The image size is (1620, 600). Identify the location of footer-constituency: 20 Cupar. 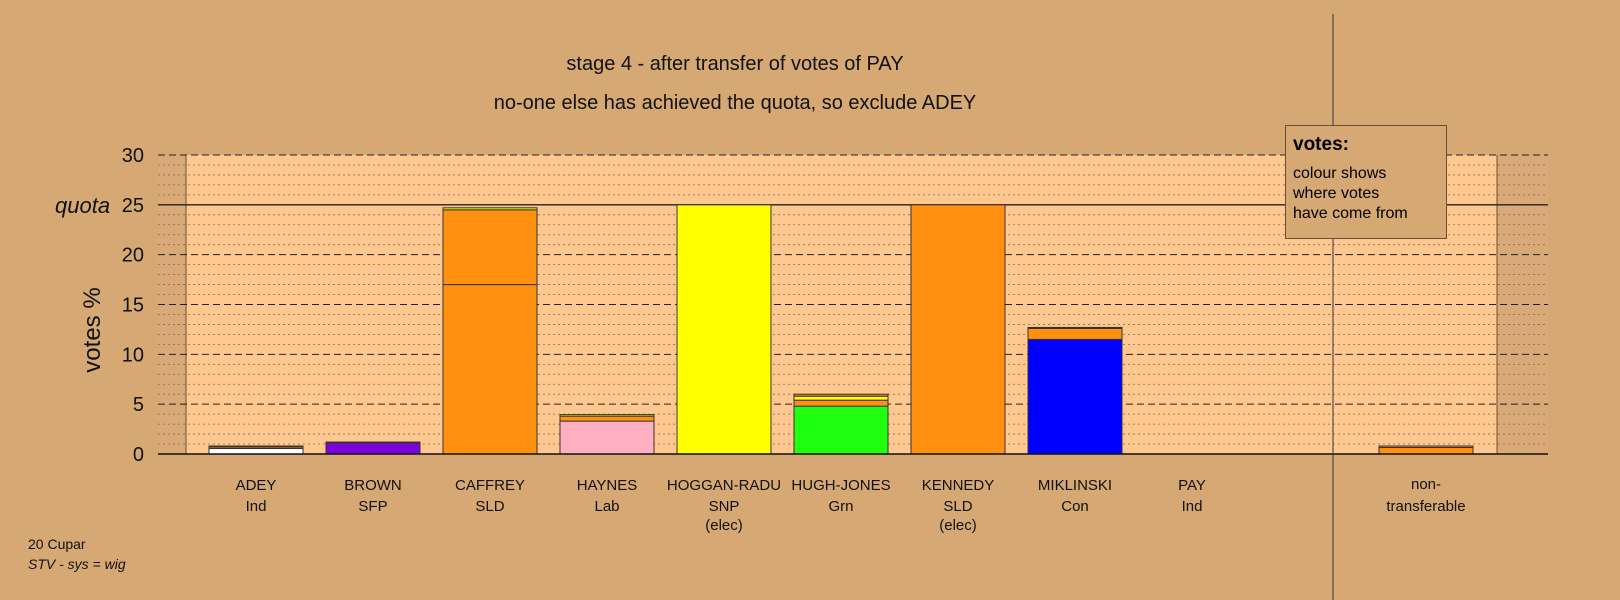
(57, 544).